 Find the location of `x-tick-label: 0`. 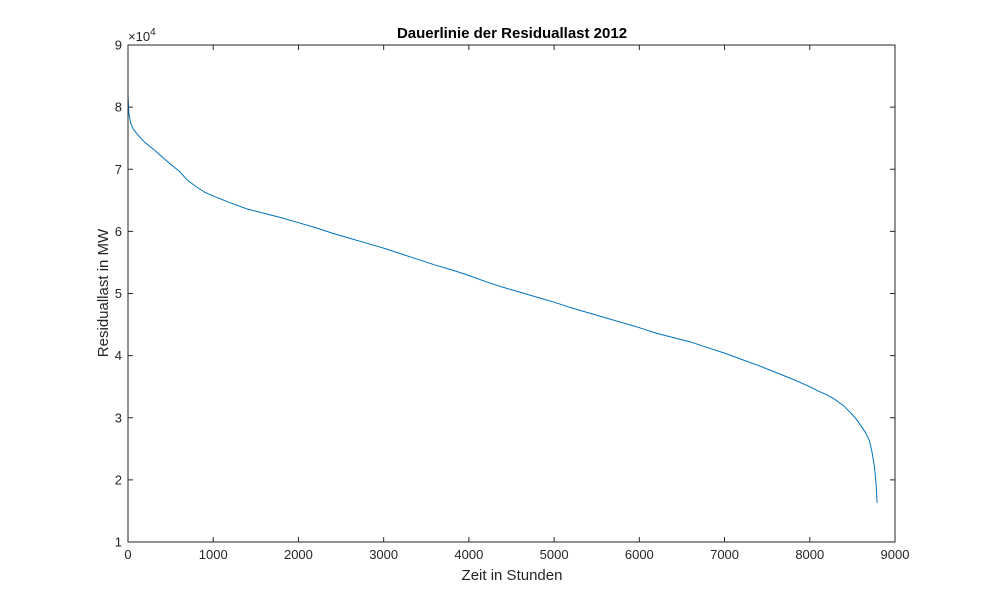

x-tick-label: 0 is located at coordinates (127, 554).